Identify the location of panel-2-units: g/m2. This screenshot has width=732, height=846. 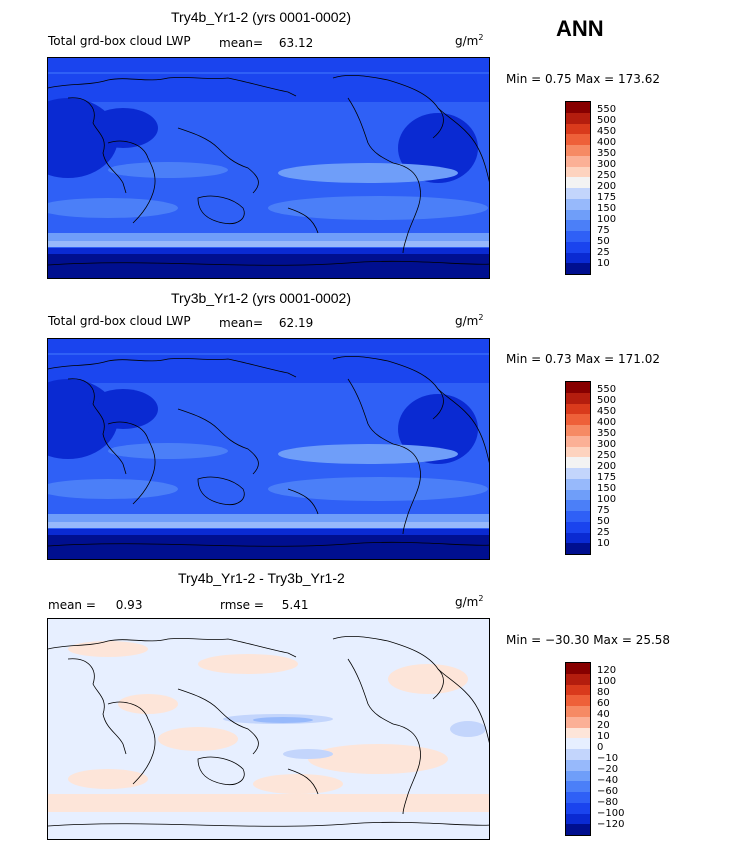
(469, 320).